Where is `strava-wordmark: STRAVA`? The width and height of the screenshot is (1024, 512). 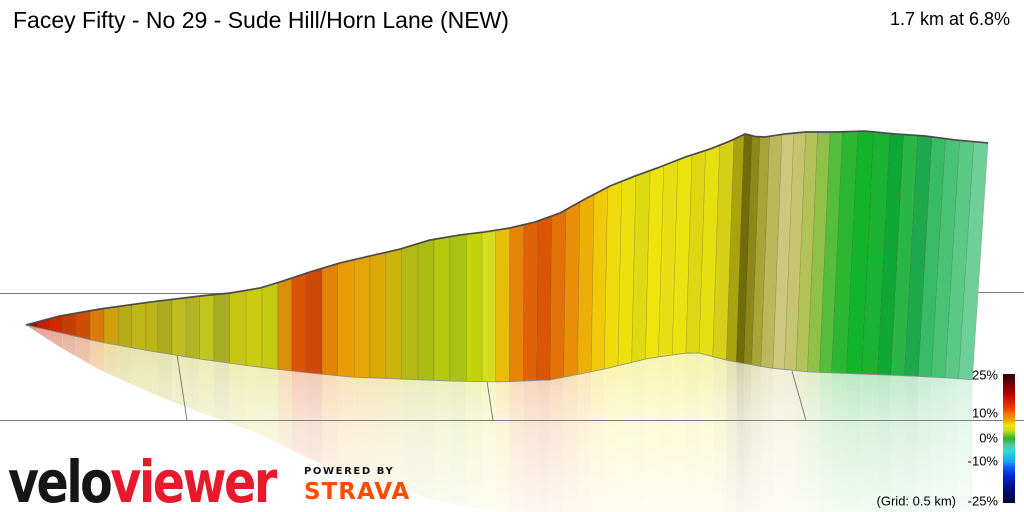
strava-wordmark: STRAVA is located at coordinates (357, 492).